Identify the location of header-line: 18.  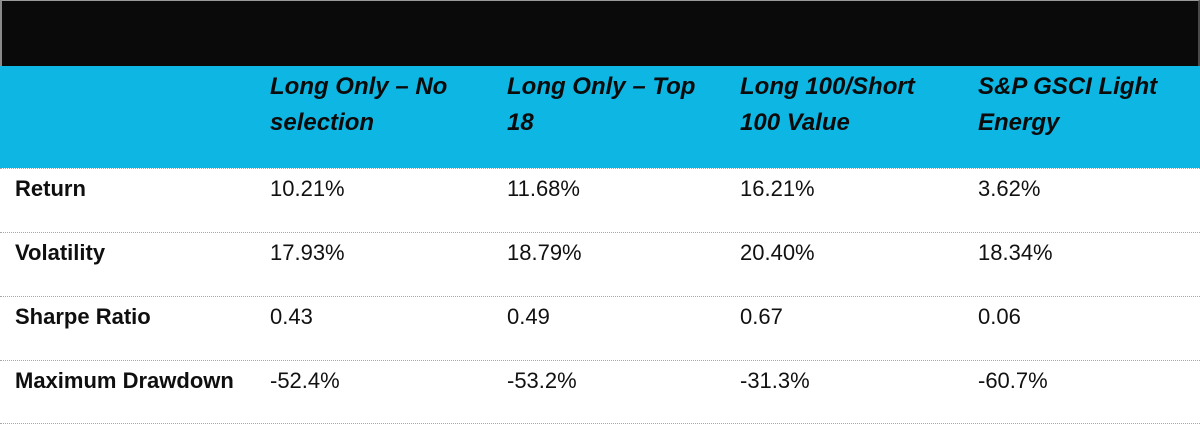
(520, 122).